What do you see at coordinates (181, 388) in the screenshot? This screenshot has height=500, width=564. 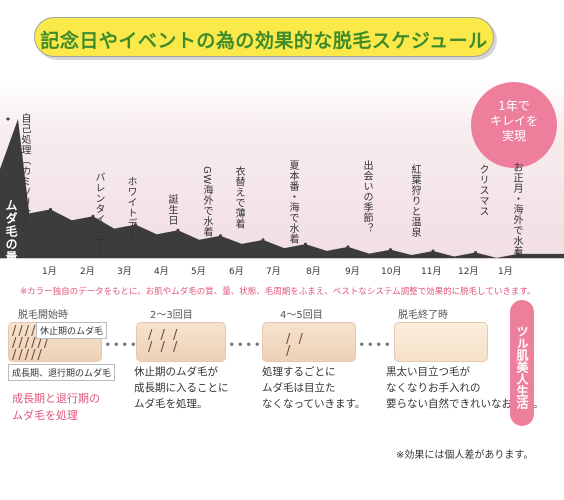 I see `stage-2-description: 休止期のムダ毛が 成長期に入ることに ムダ毛を処理。` at bounding box center [181, 388].